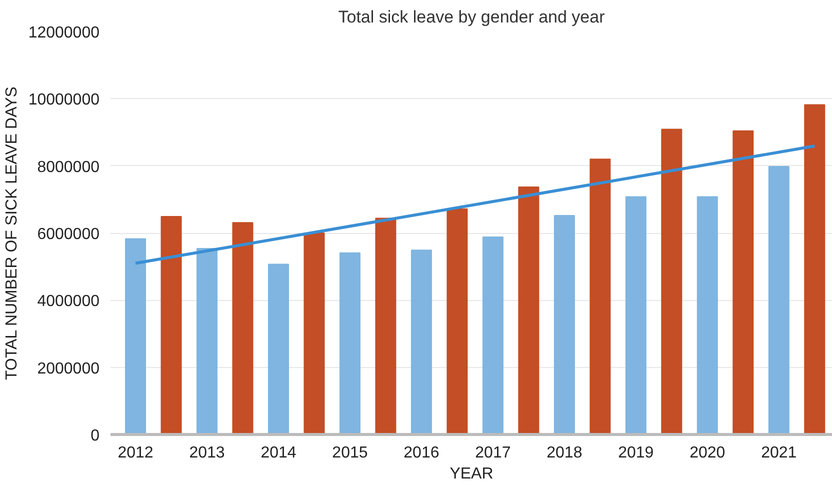  What do you see at coordinates (564, 453) in the screenshot?
I see `x-tick-label: 2018` at bounding box center [564, 453].